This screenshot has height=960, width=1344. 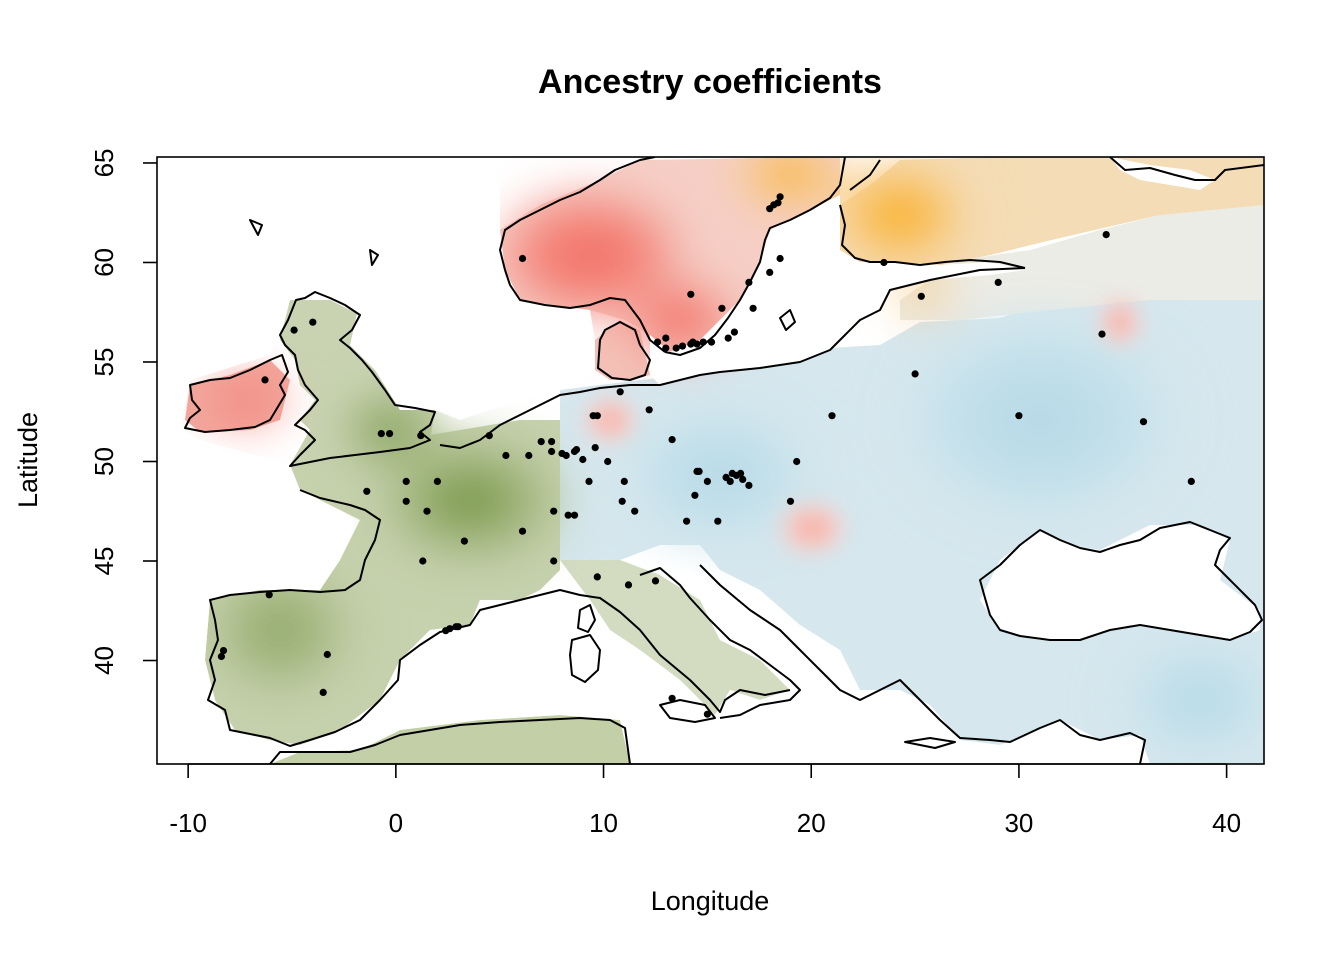 What do you see at coordinates (586, 618) in the screenshot?
I see `coast-corsica` at bounding box center [586, 618].